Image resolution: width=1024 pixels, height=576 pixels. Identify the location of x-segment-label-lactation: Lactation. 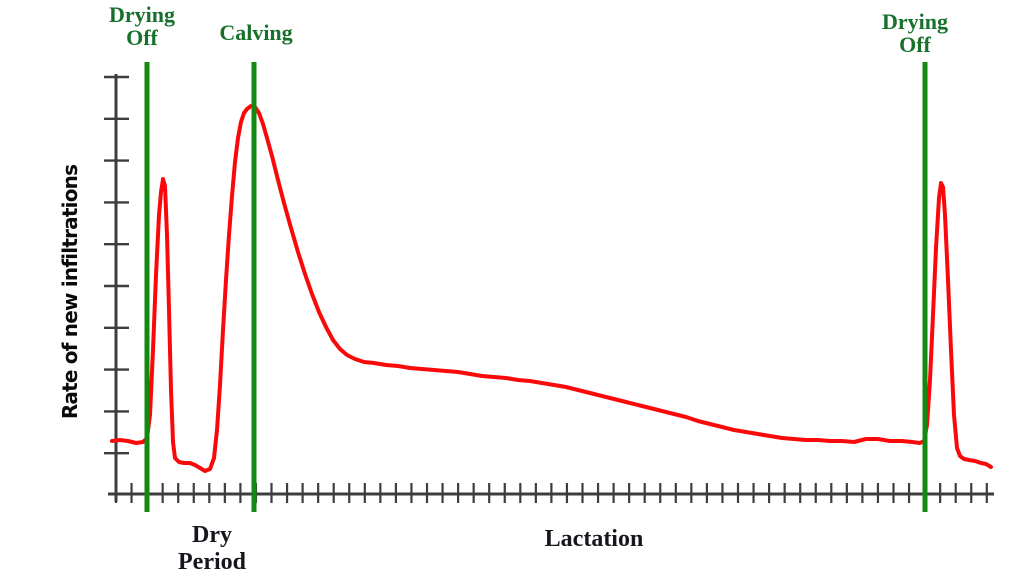
(594, 539).